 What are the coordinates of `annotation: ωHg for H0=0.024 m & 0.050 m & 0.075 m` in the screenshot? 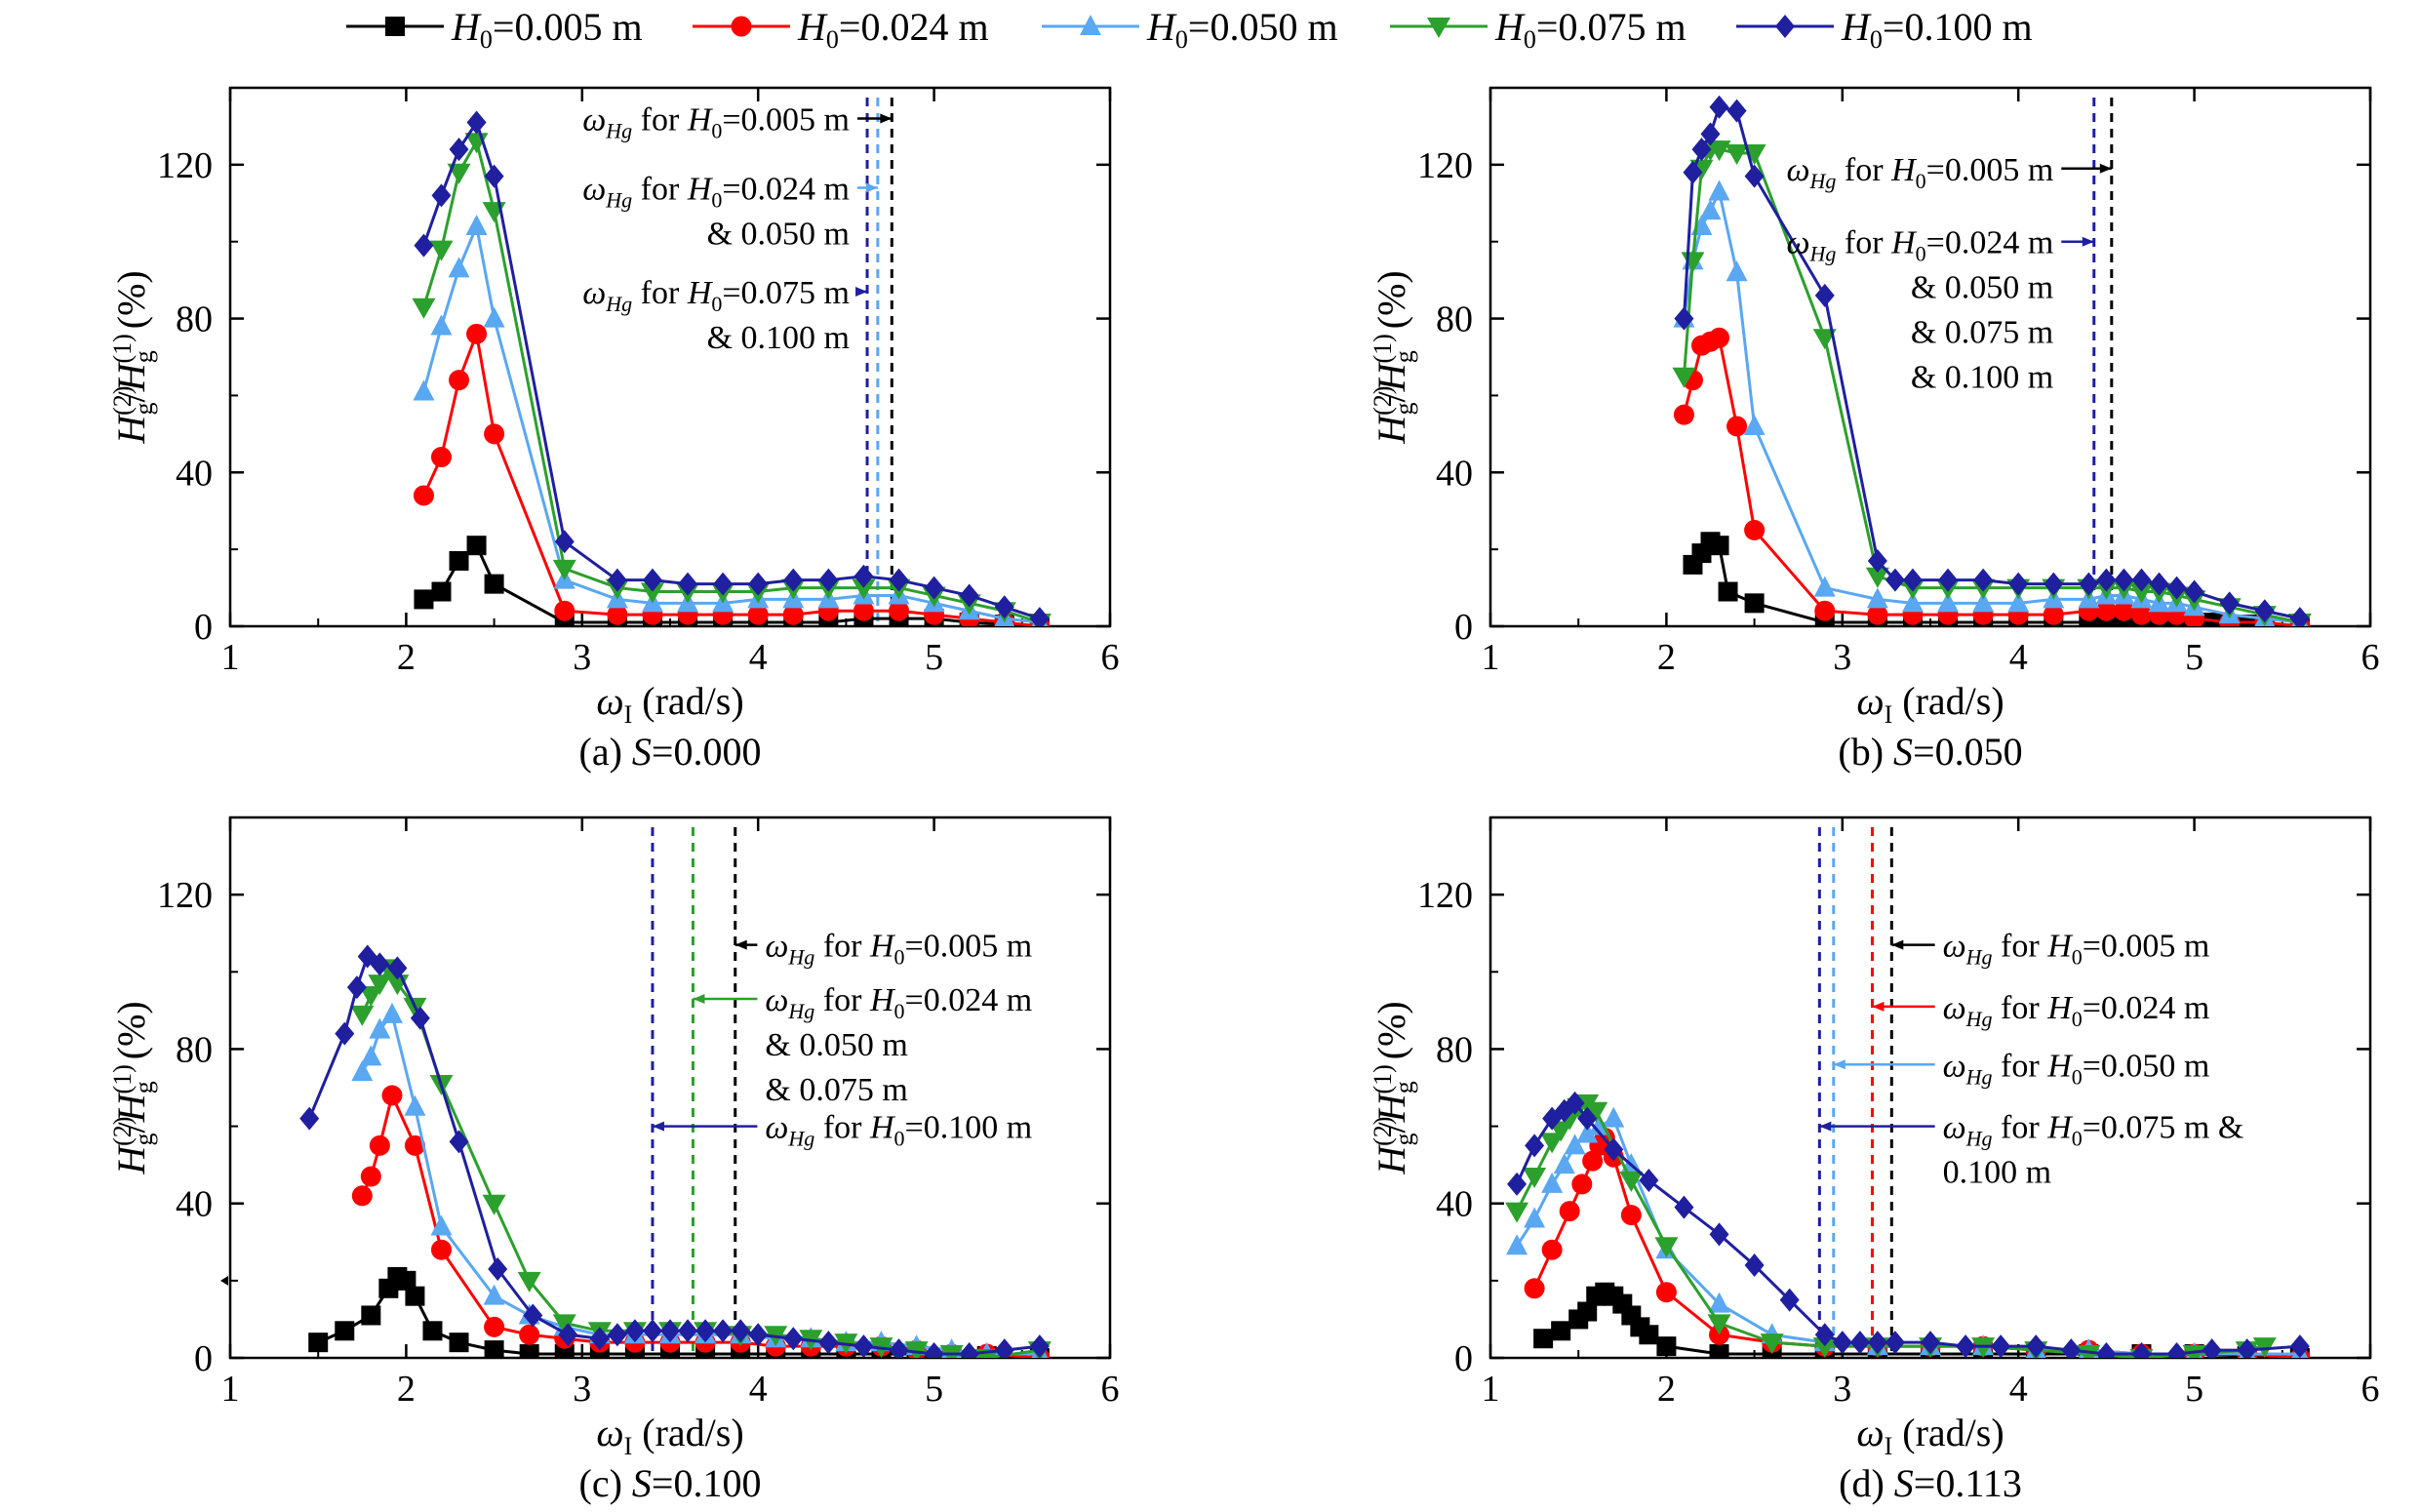 It's located at (862, 1045).